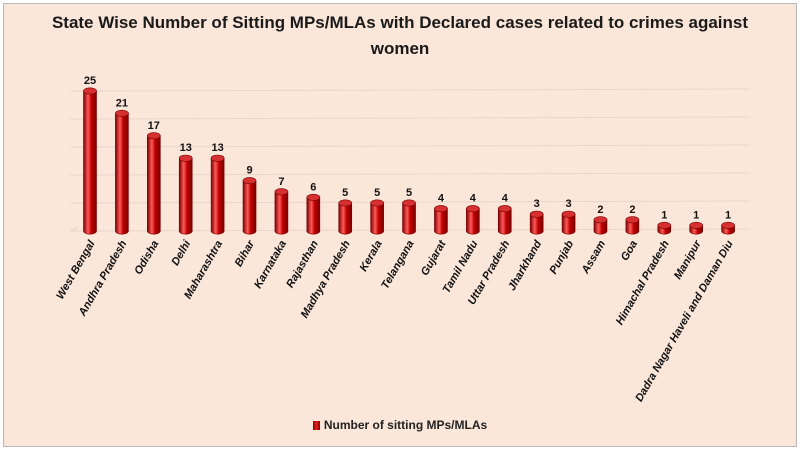  What do you see at coordinates (561, 257) in the screenshot?
I see `x-tick-label: Punjab` at bounding box center [561, 257].